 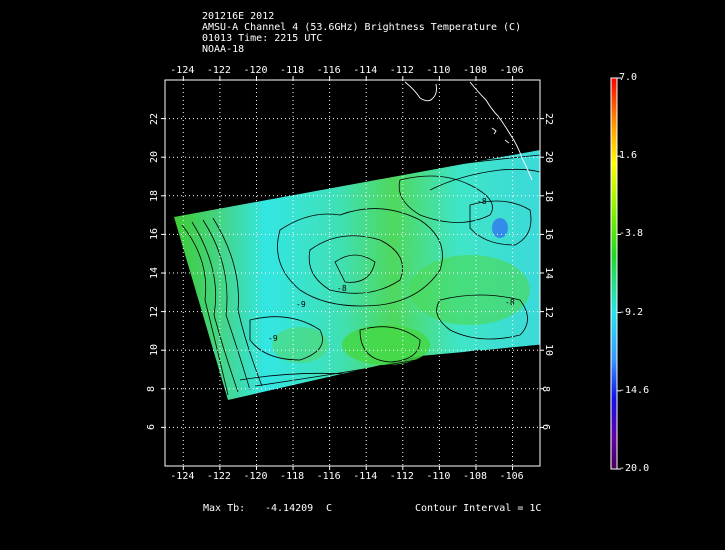 What do you see at coordinates (391, 270) in the screenshot?
I see `contour-label-group: -9 -8 -8 -9 -8` at bounding box center [391, 270].